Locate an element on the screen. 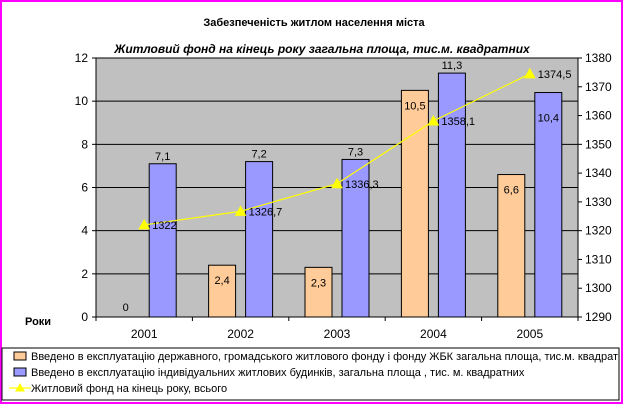 The height and width of the screenshot is (404, 623). legend-box is located at coordinates (310, 374).